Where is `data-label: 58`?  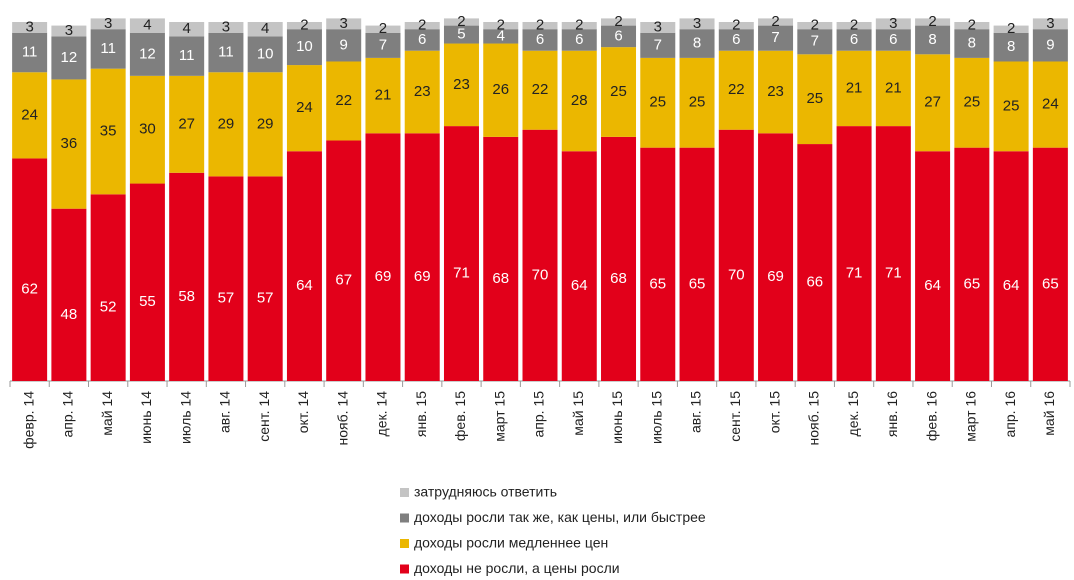 data-label: 58 is located at coordinates (186, 296).